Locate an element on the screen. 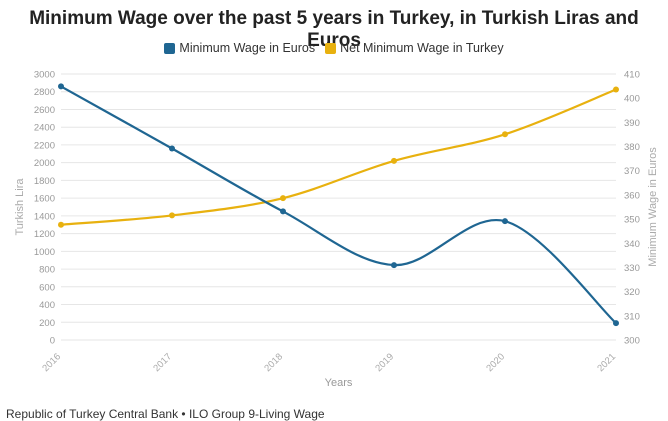 This screenshot has height=421, width=668. x-axis-title: Years is located at coordinates (339, 383).